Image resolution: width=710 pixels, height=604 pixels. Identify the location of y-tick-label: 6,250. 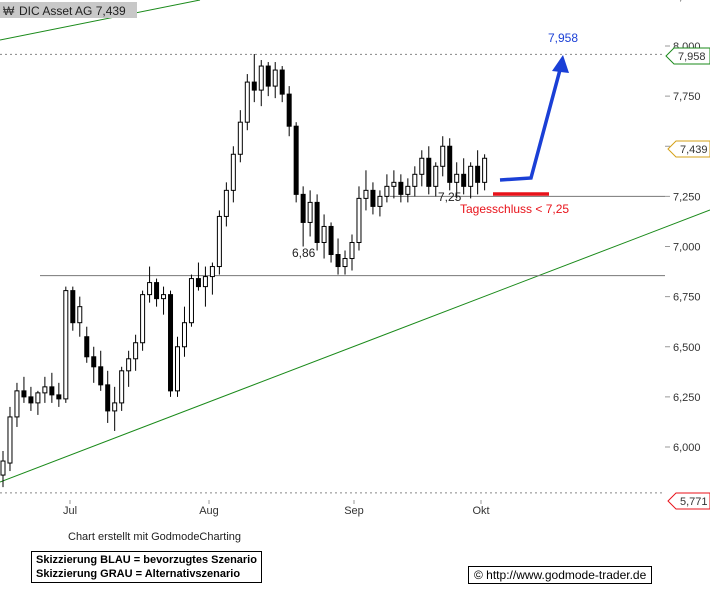
(687, 398).